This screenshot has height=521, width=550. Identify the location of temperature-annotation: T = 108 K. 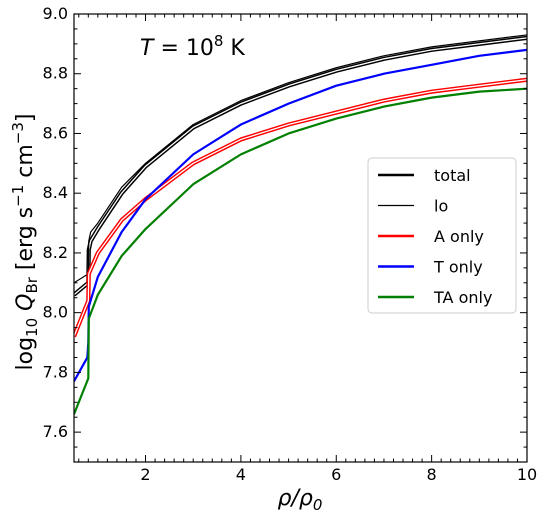
(192, 46).